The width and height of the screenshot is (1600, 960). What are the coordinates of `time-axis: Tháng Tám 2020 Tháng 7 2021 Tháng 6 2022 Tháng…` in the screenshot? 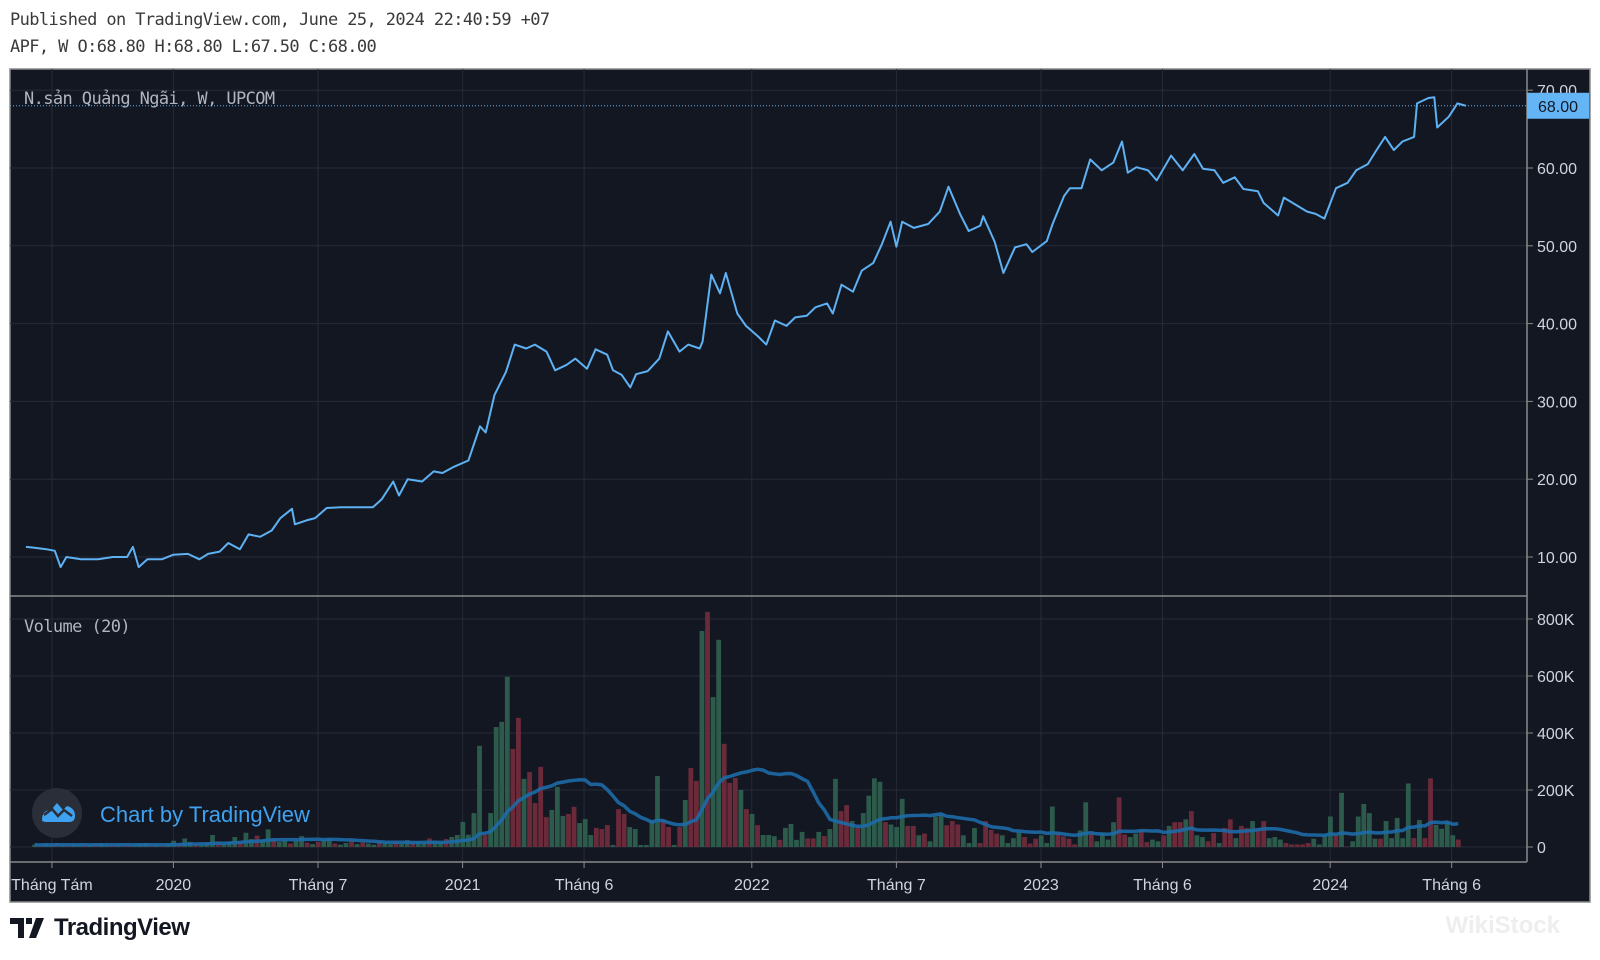 It's located at (746, 878).